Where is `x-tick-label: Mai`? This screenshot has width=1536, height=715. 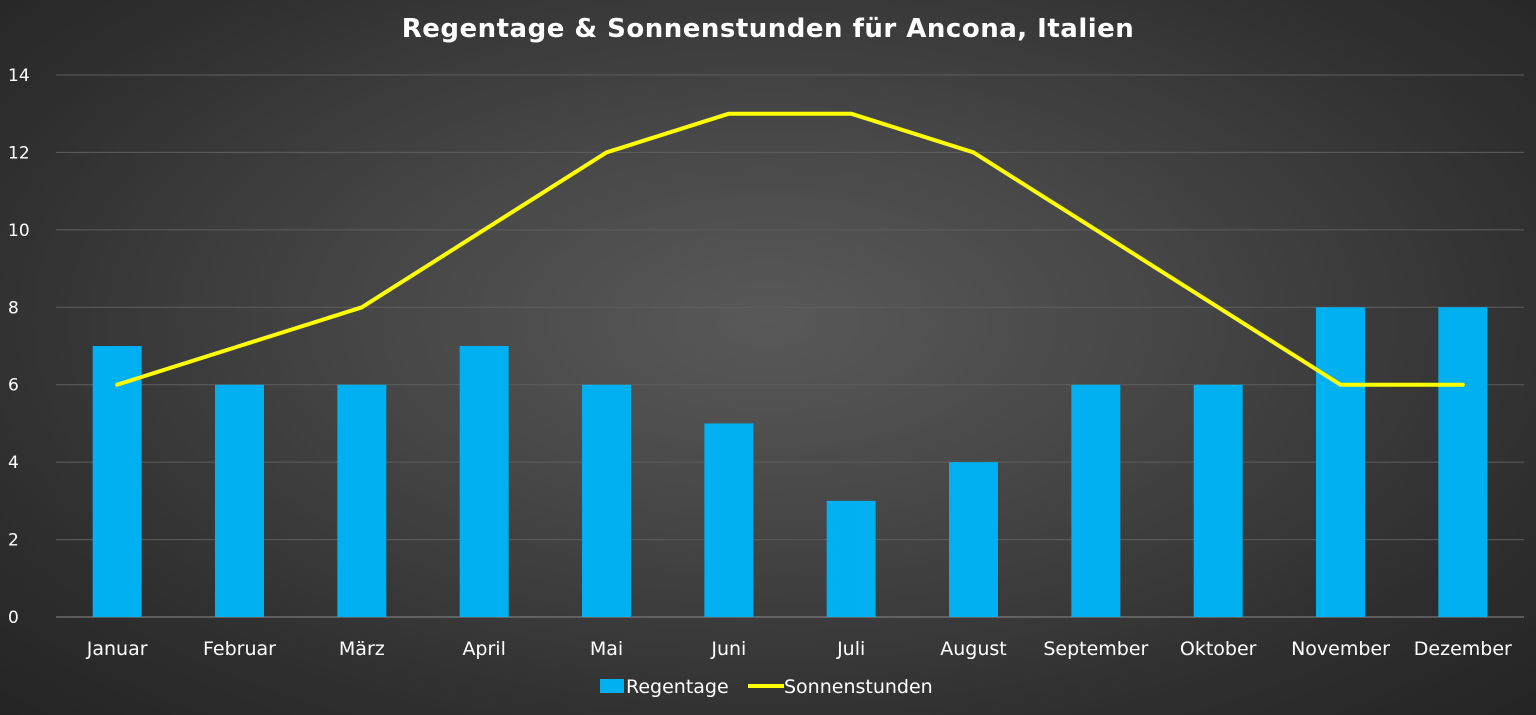 x-tick-label: Mai is located at coordinates (606, 649).